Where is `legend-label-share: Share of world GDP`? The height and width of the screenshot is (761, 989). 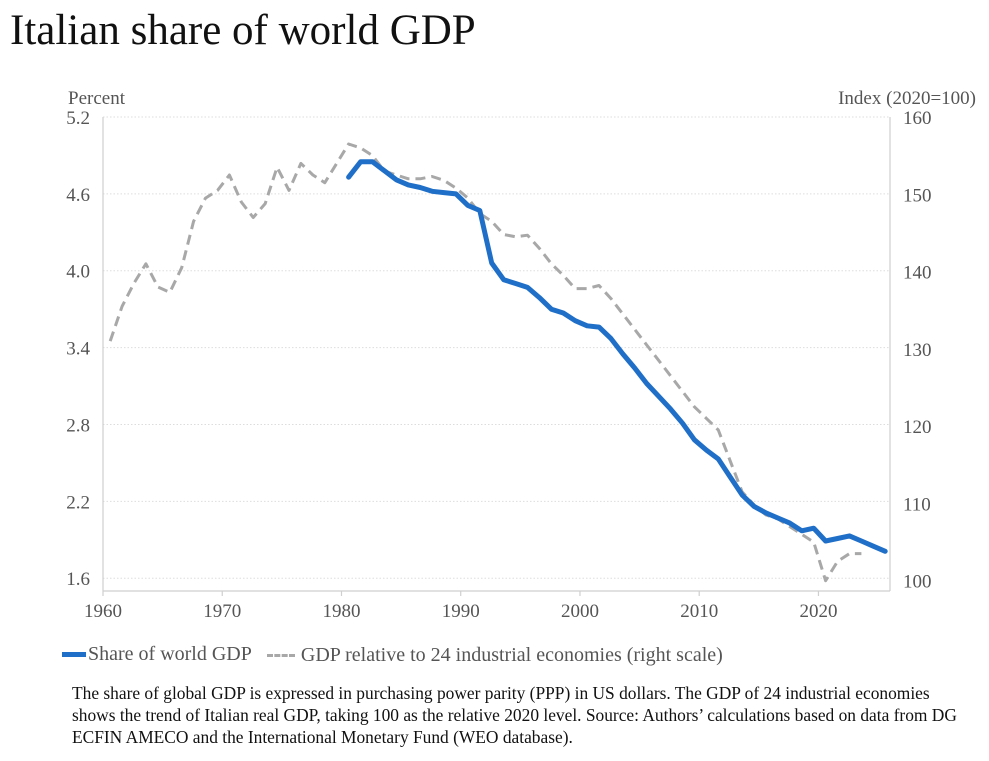 legend-label-share: Share of world GDP is located at coordinates (170, 654).